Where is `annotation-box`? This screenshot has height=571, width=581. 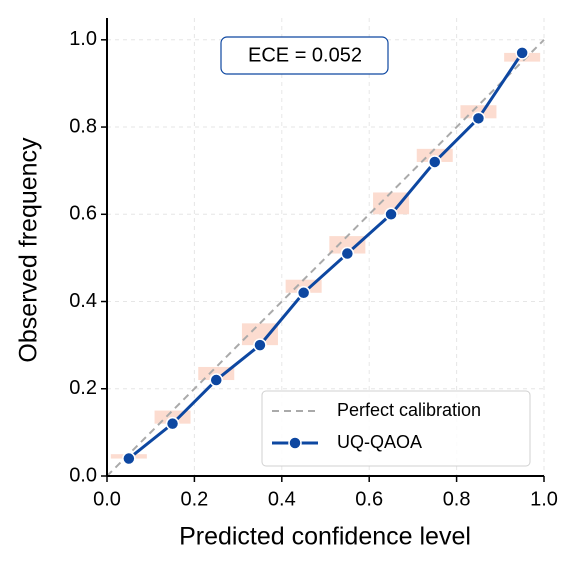 annotation-box is located at coordinates (304, 55).